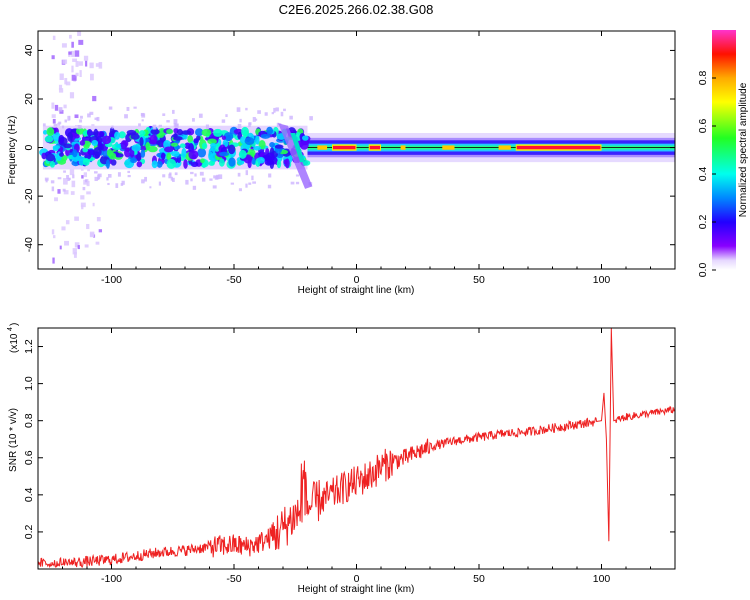  What do you see at coordinates (703, 222) in the screenshot?
I see `colorbar-tick-label: 0.2` at bounding box center [703, 222].